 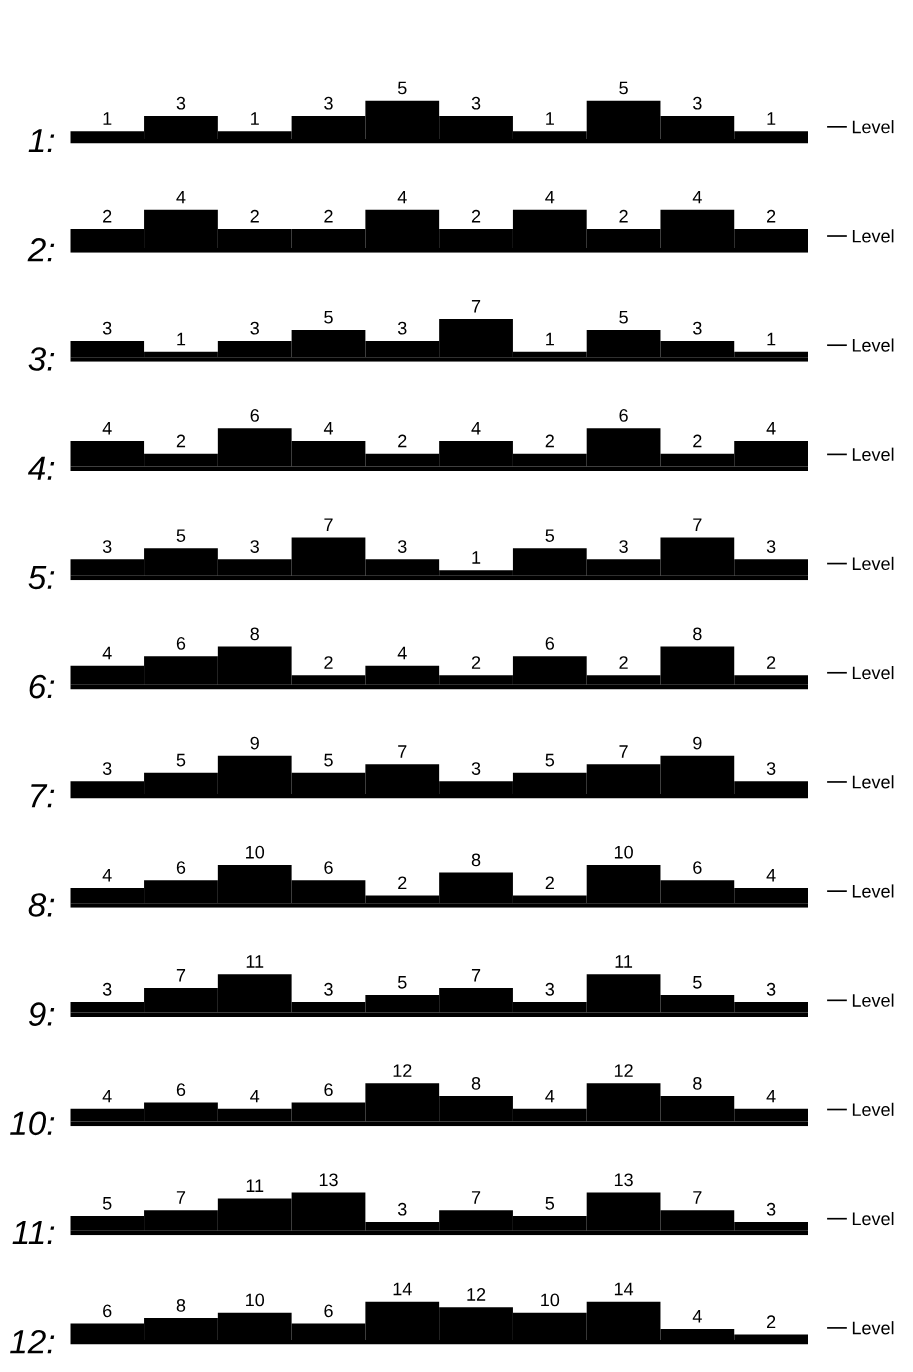 I want to click on text: 7:, so click(x=43, y=796).